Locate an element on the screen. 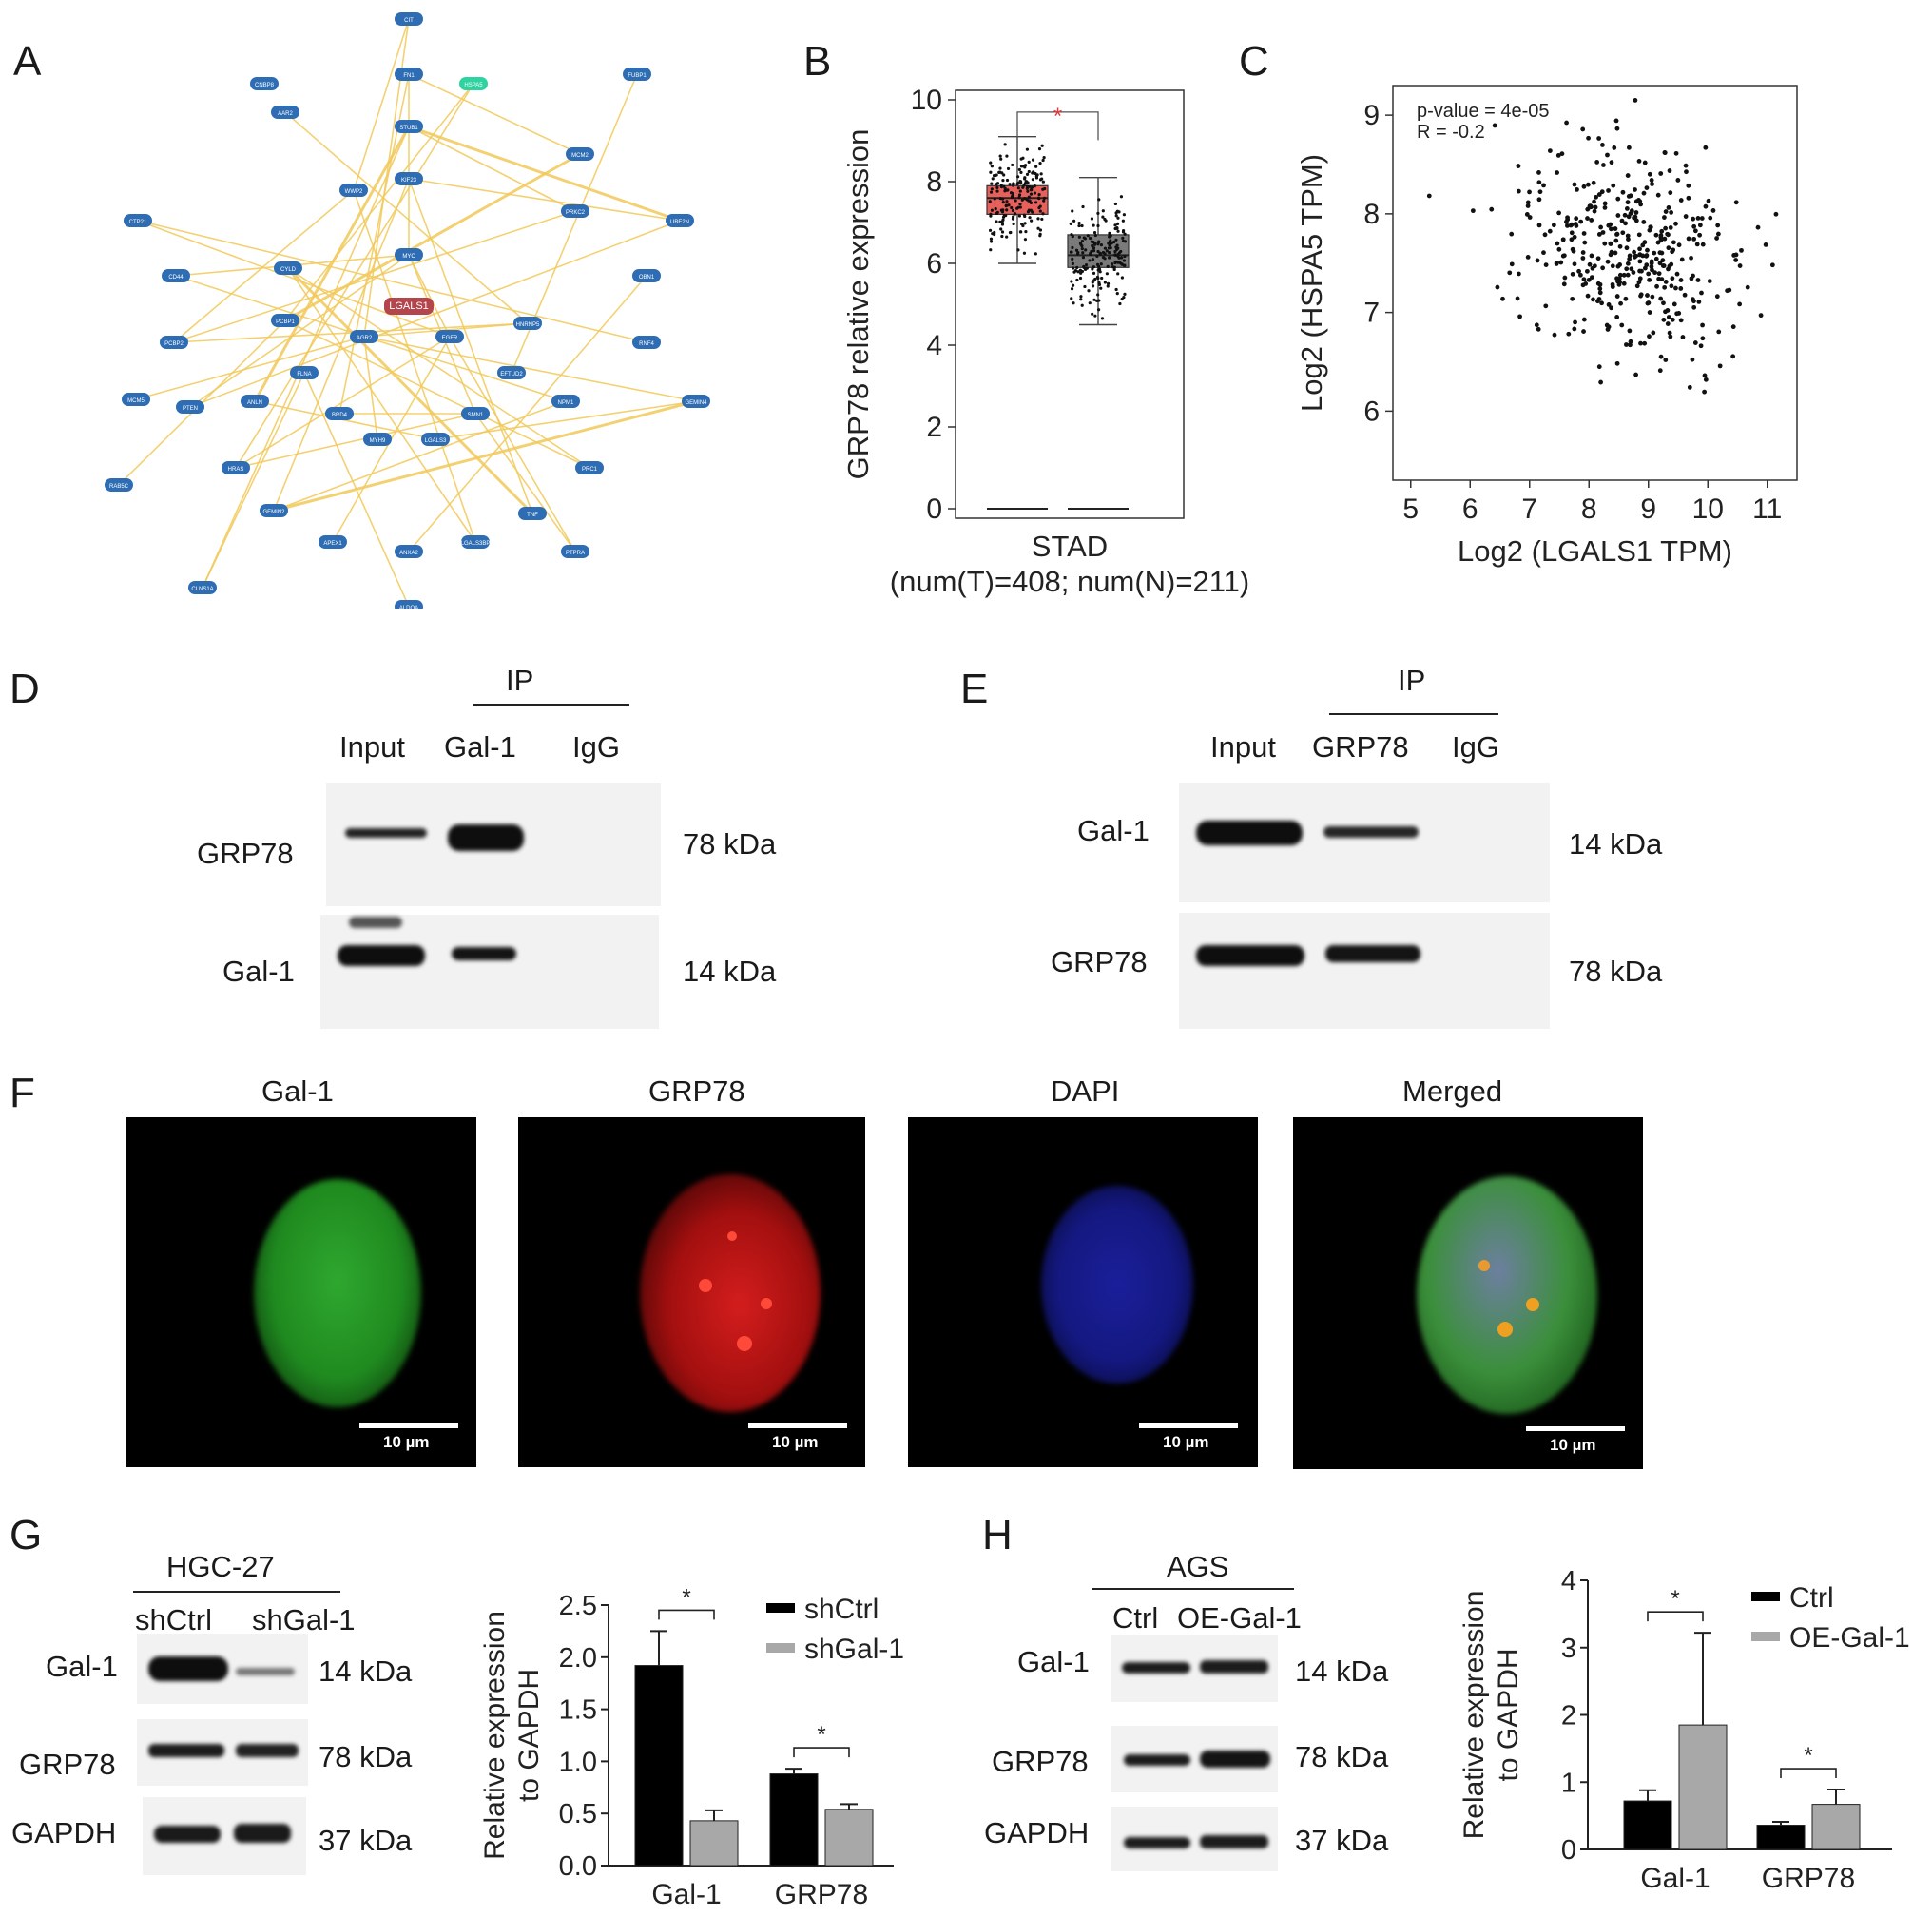 The width and height of the screenshot is (1932, 1916). network-node-label: PCBP2 is located at coordinates (174, 344).